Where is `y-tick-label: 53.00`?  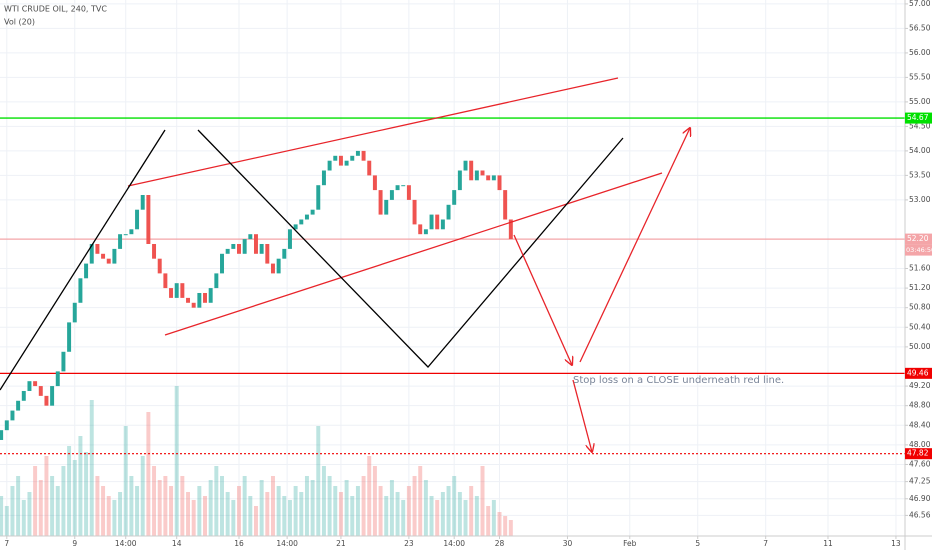 y-tick-label: 53.00 is located at coordinates (920, 199).